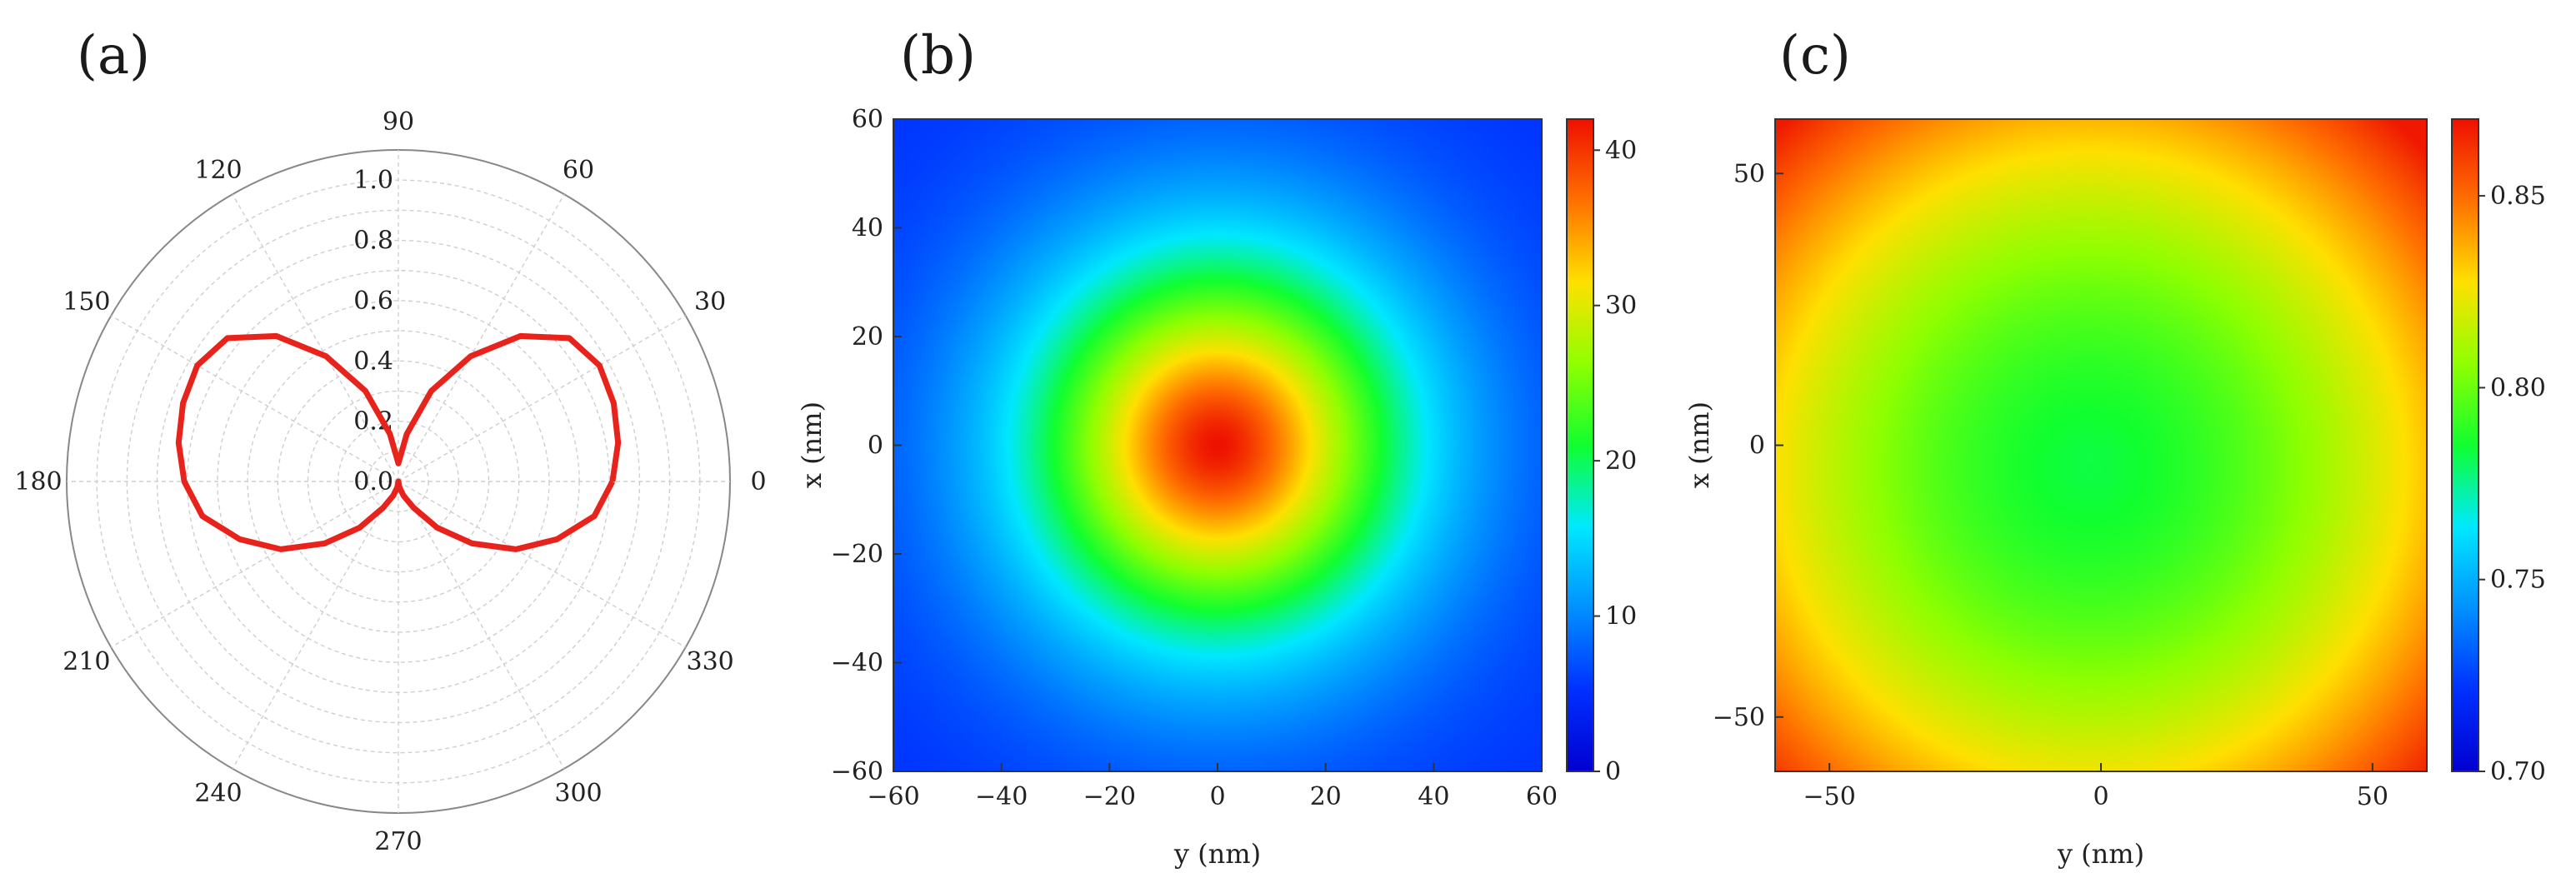  Describe the element at coordinates (868, 228) in the screenshot. I see `y-tick-label: 40` at that location.